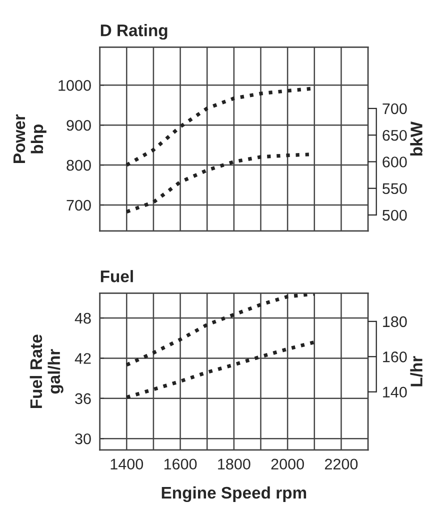  What do you see at coordinates (134, 32) in the screenshot?
I see `chart-title: D Rating` at bounding box center [134, 32].